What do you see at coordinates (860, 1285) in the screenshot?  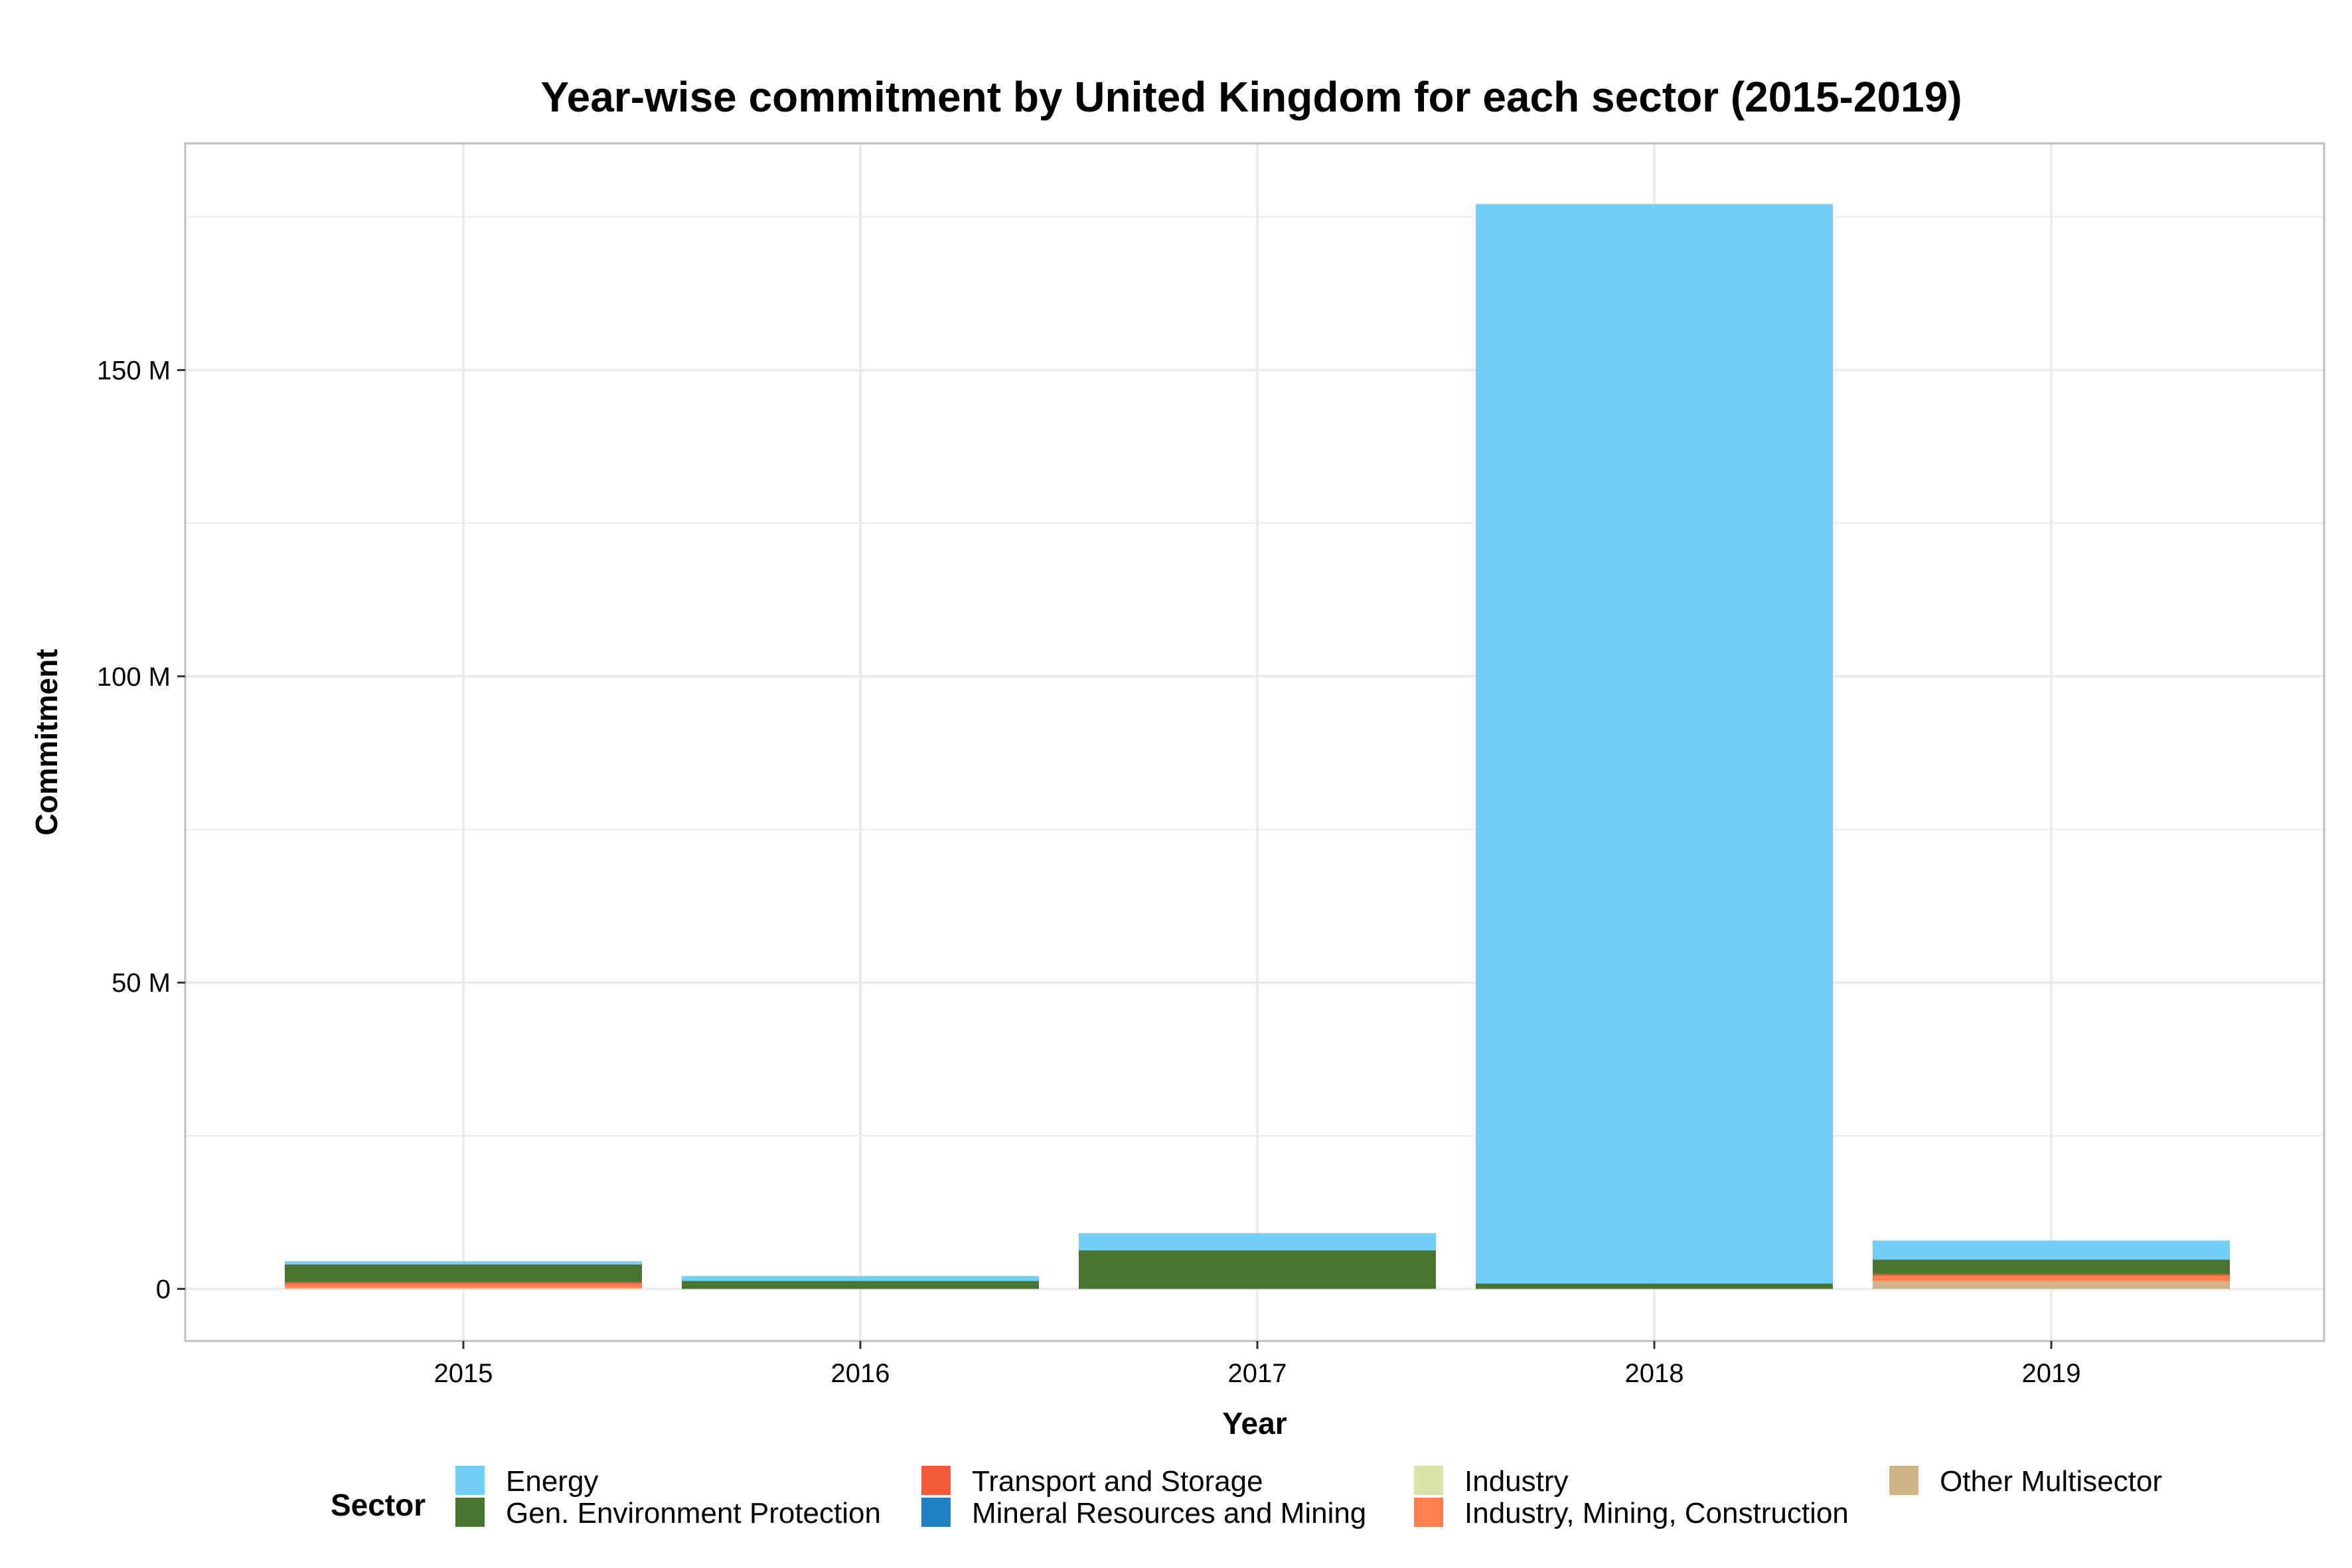 I see `bar-segment-2016-gen-environment-protection` at bounding box center [860, 1285].